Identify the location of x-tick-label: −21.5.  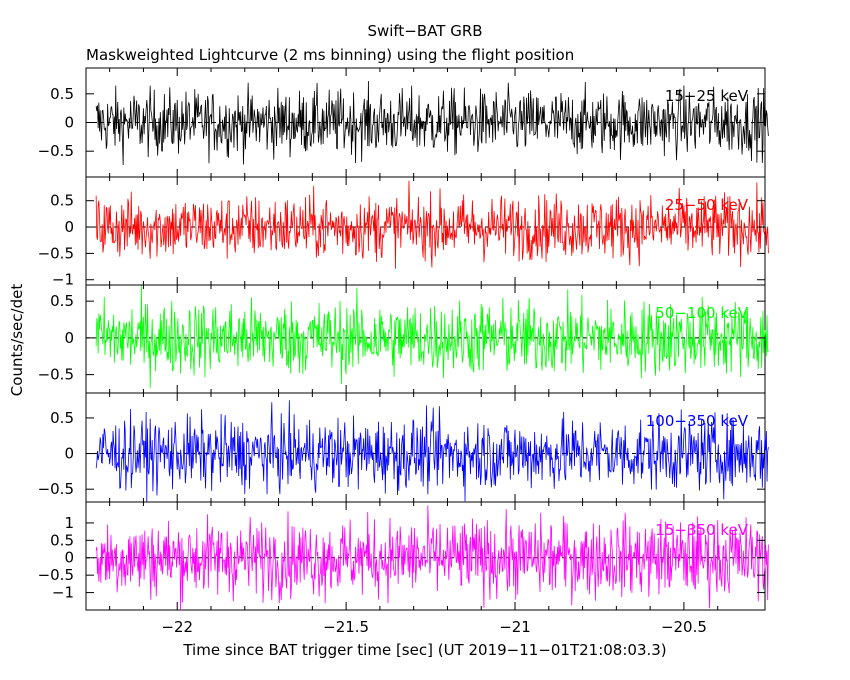
(346, 627).